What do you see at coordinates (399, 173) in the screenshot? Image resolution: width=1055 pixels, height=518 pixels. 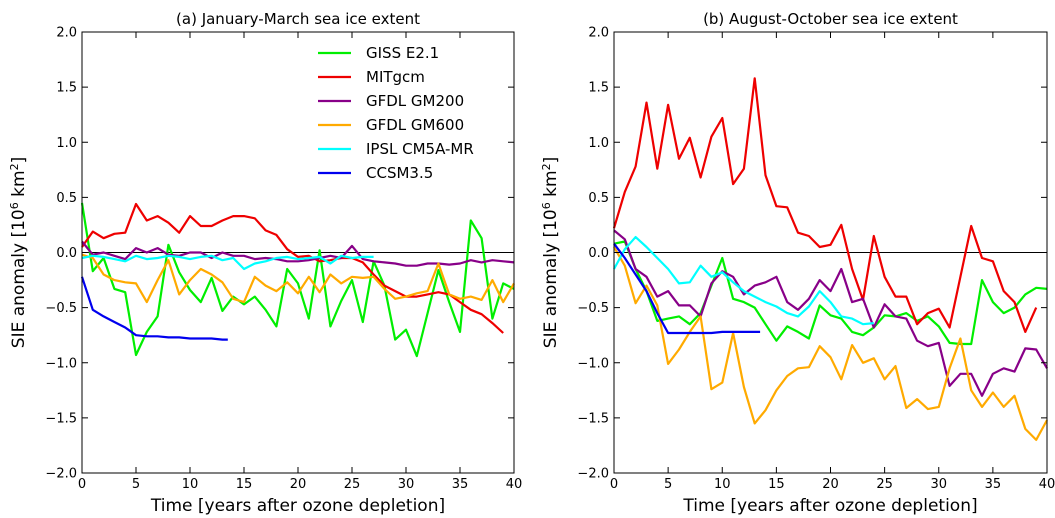 I see `legend-label: CCSM3.5` at bounding box center [399, 173].